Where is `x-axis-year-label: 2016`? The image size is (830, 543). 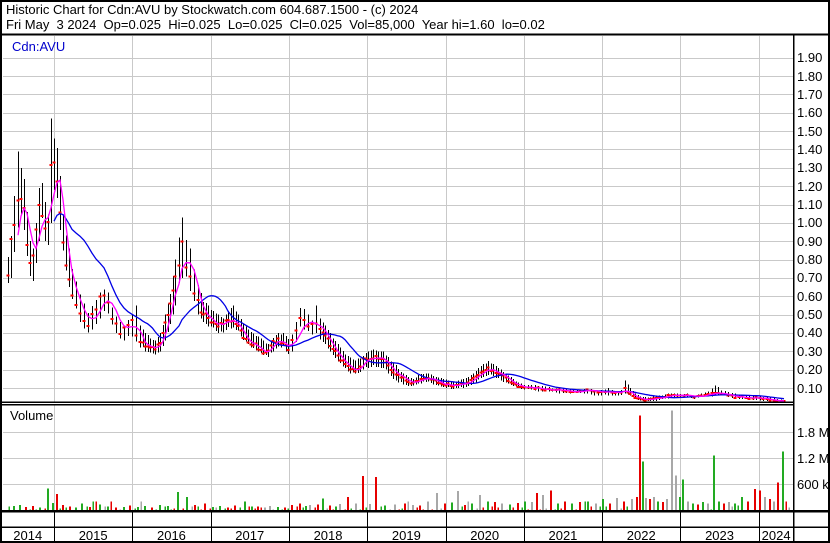 x-axis-year-label: 2016 is located at coordinates (171, 535).